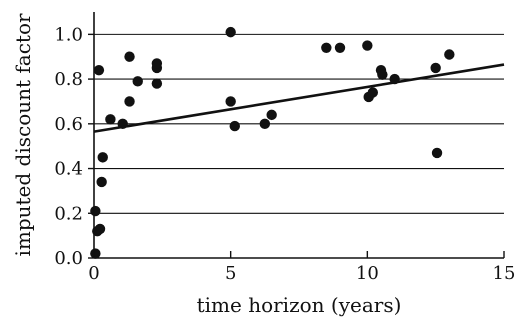 Image resolution: width=515 pixels, height=323 pixels. What do you see at coordinates (367, 273) in the screenshot?
I see `x-tick-label: 10` at bounding box center [367, 273].